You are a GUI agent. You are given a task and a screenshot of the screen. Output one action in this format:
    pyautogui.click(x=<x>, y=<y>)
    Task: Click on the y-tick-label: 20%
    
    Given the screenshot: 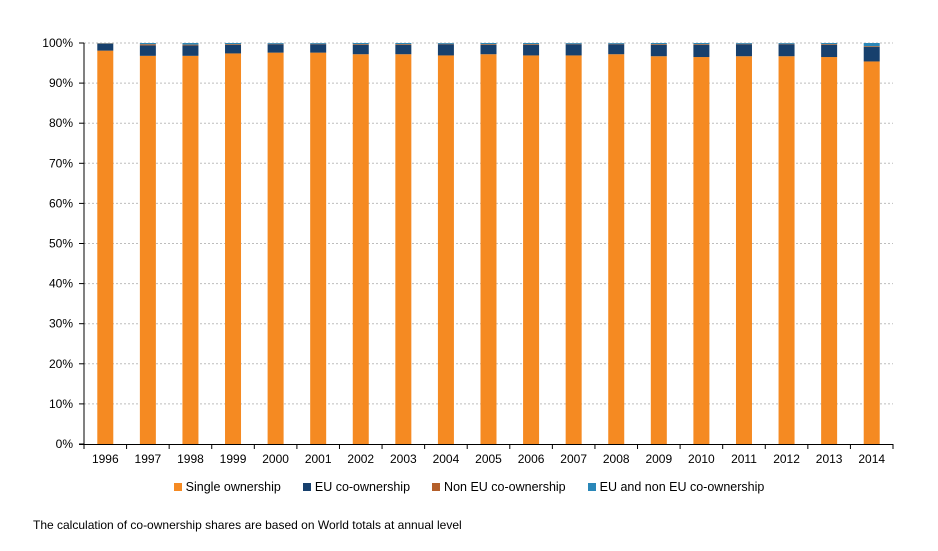 What is the action you would take?
    pyautogui.click(x=61, y=364)
    